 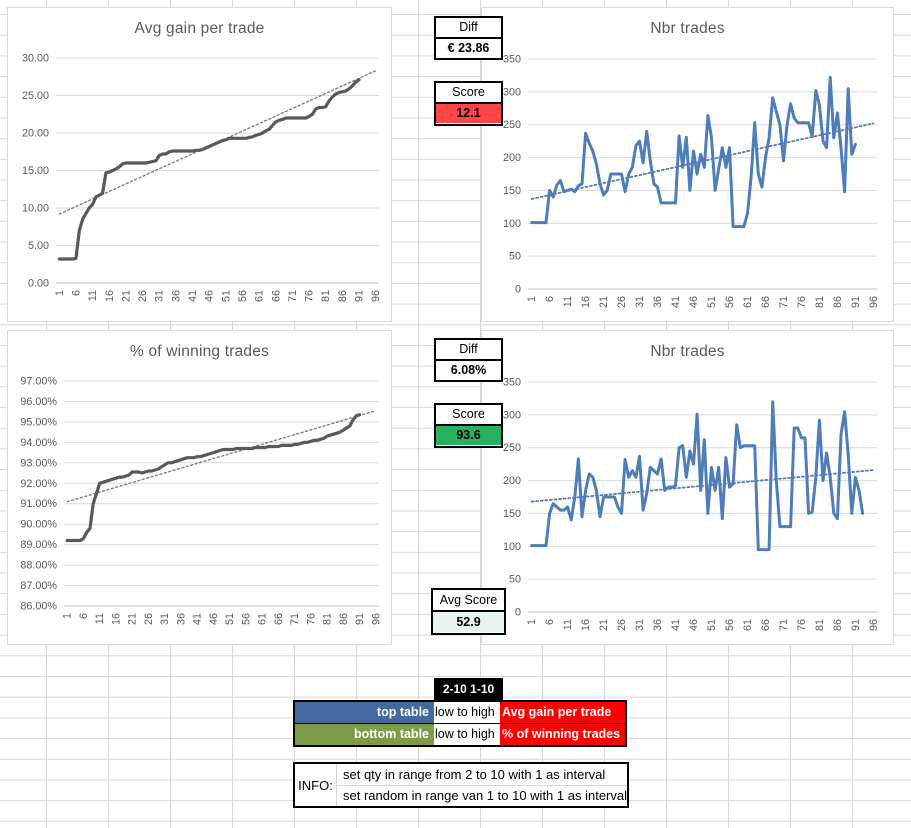 What do you see at coordinates (217, 142) in the screenshot?
I see `trendline` at bounding box center [217, 142].